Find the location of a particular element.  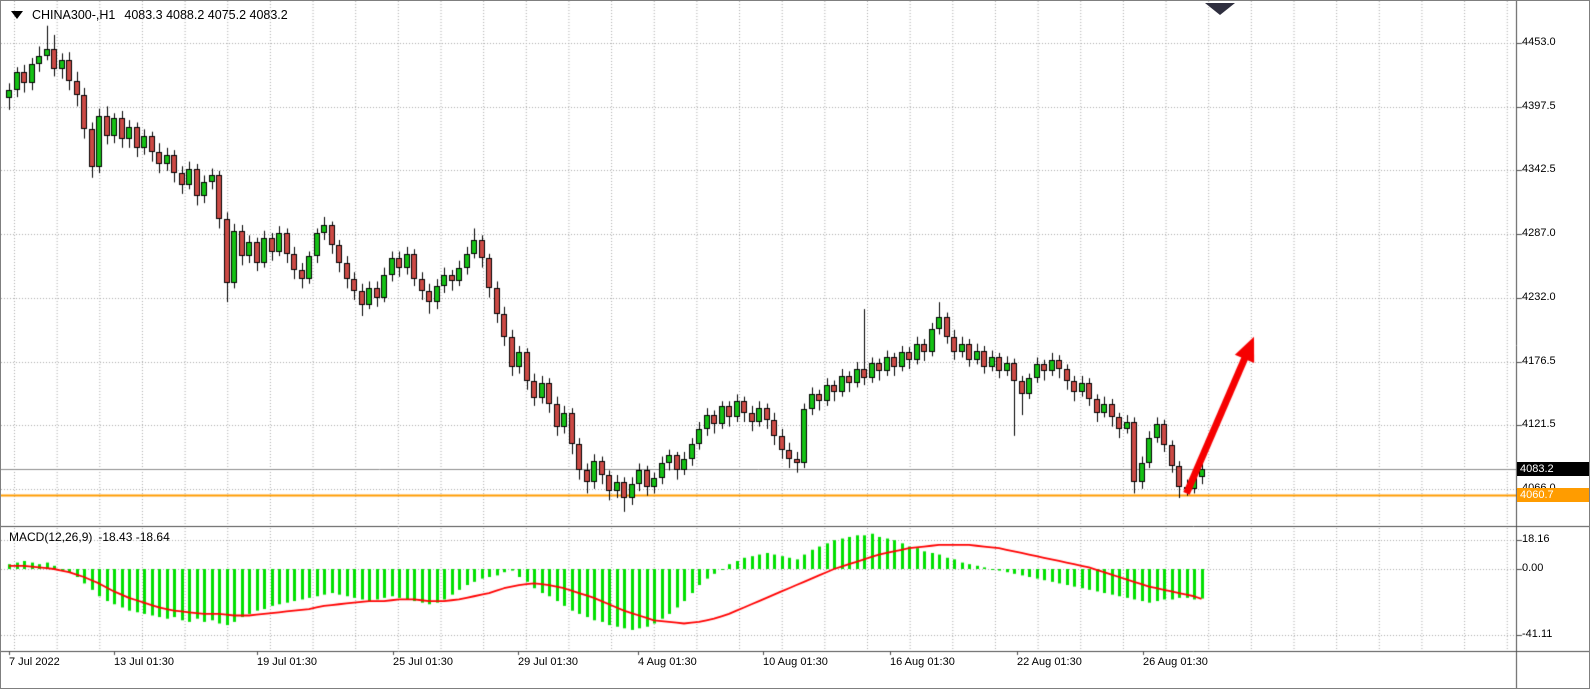

macd-axis-label: 18.16 is located at coordinates (1536, 539).